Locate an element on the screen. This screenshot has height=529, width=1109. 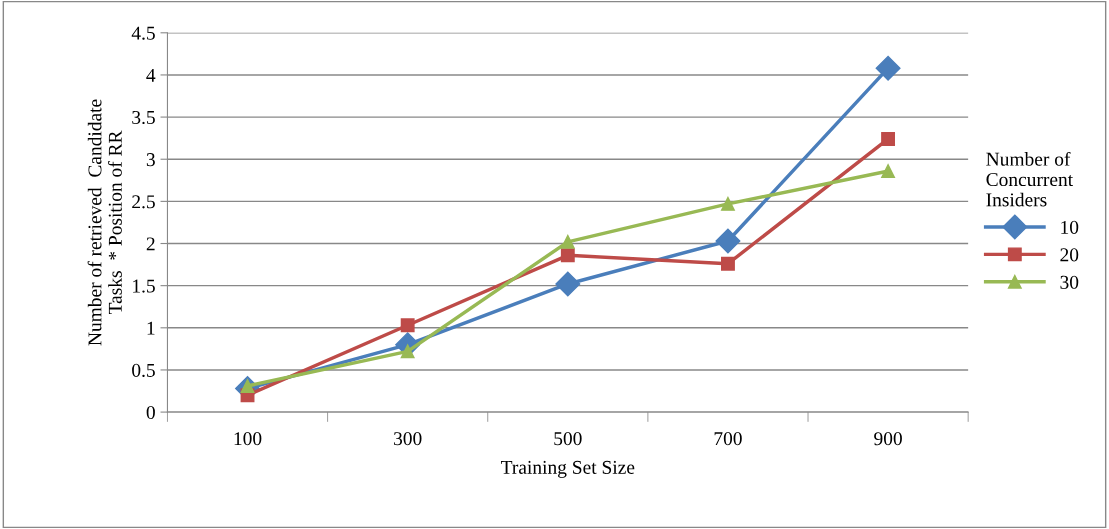
y-tick-label: 2.5 is located at coordinates (143, 202).